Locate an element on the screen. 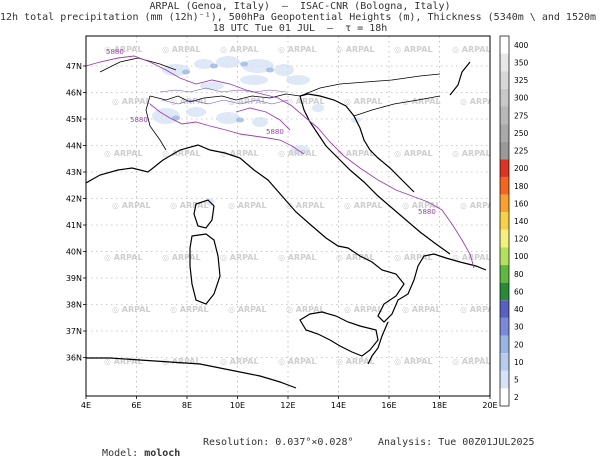 This screenshot has width=600, height=459. footer-model: Model: moloch is located at coordinates (135, 448).